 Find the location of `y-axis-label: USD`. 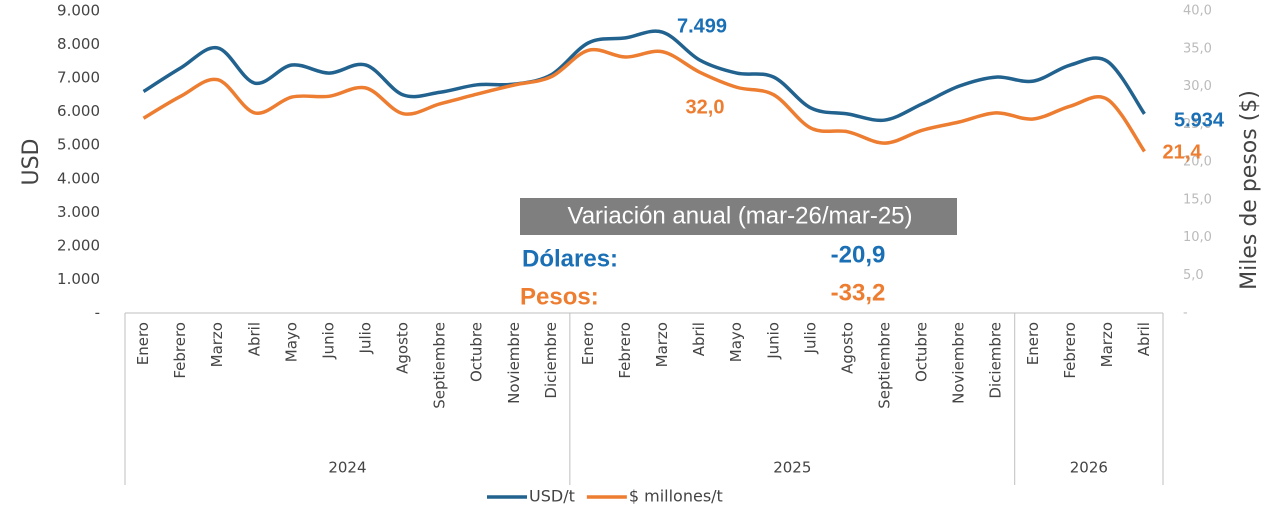

y-axis-label: USD is located at coordinates (31, 161).